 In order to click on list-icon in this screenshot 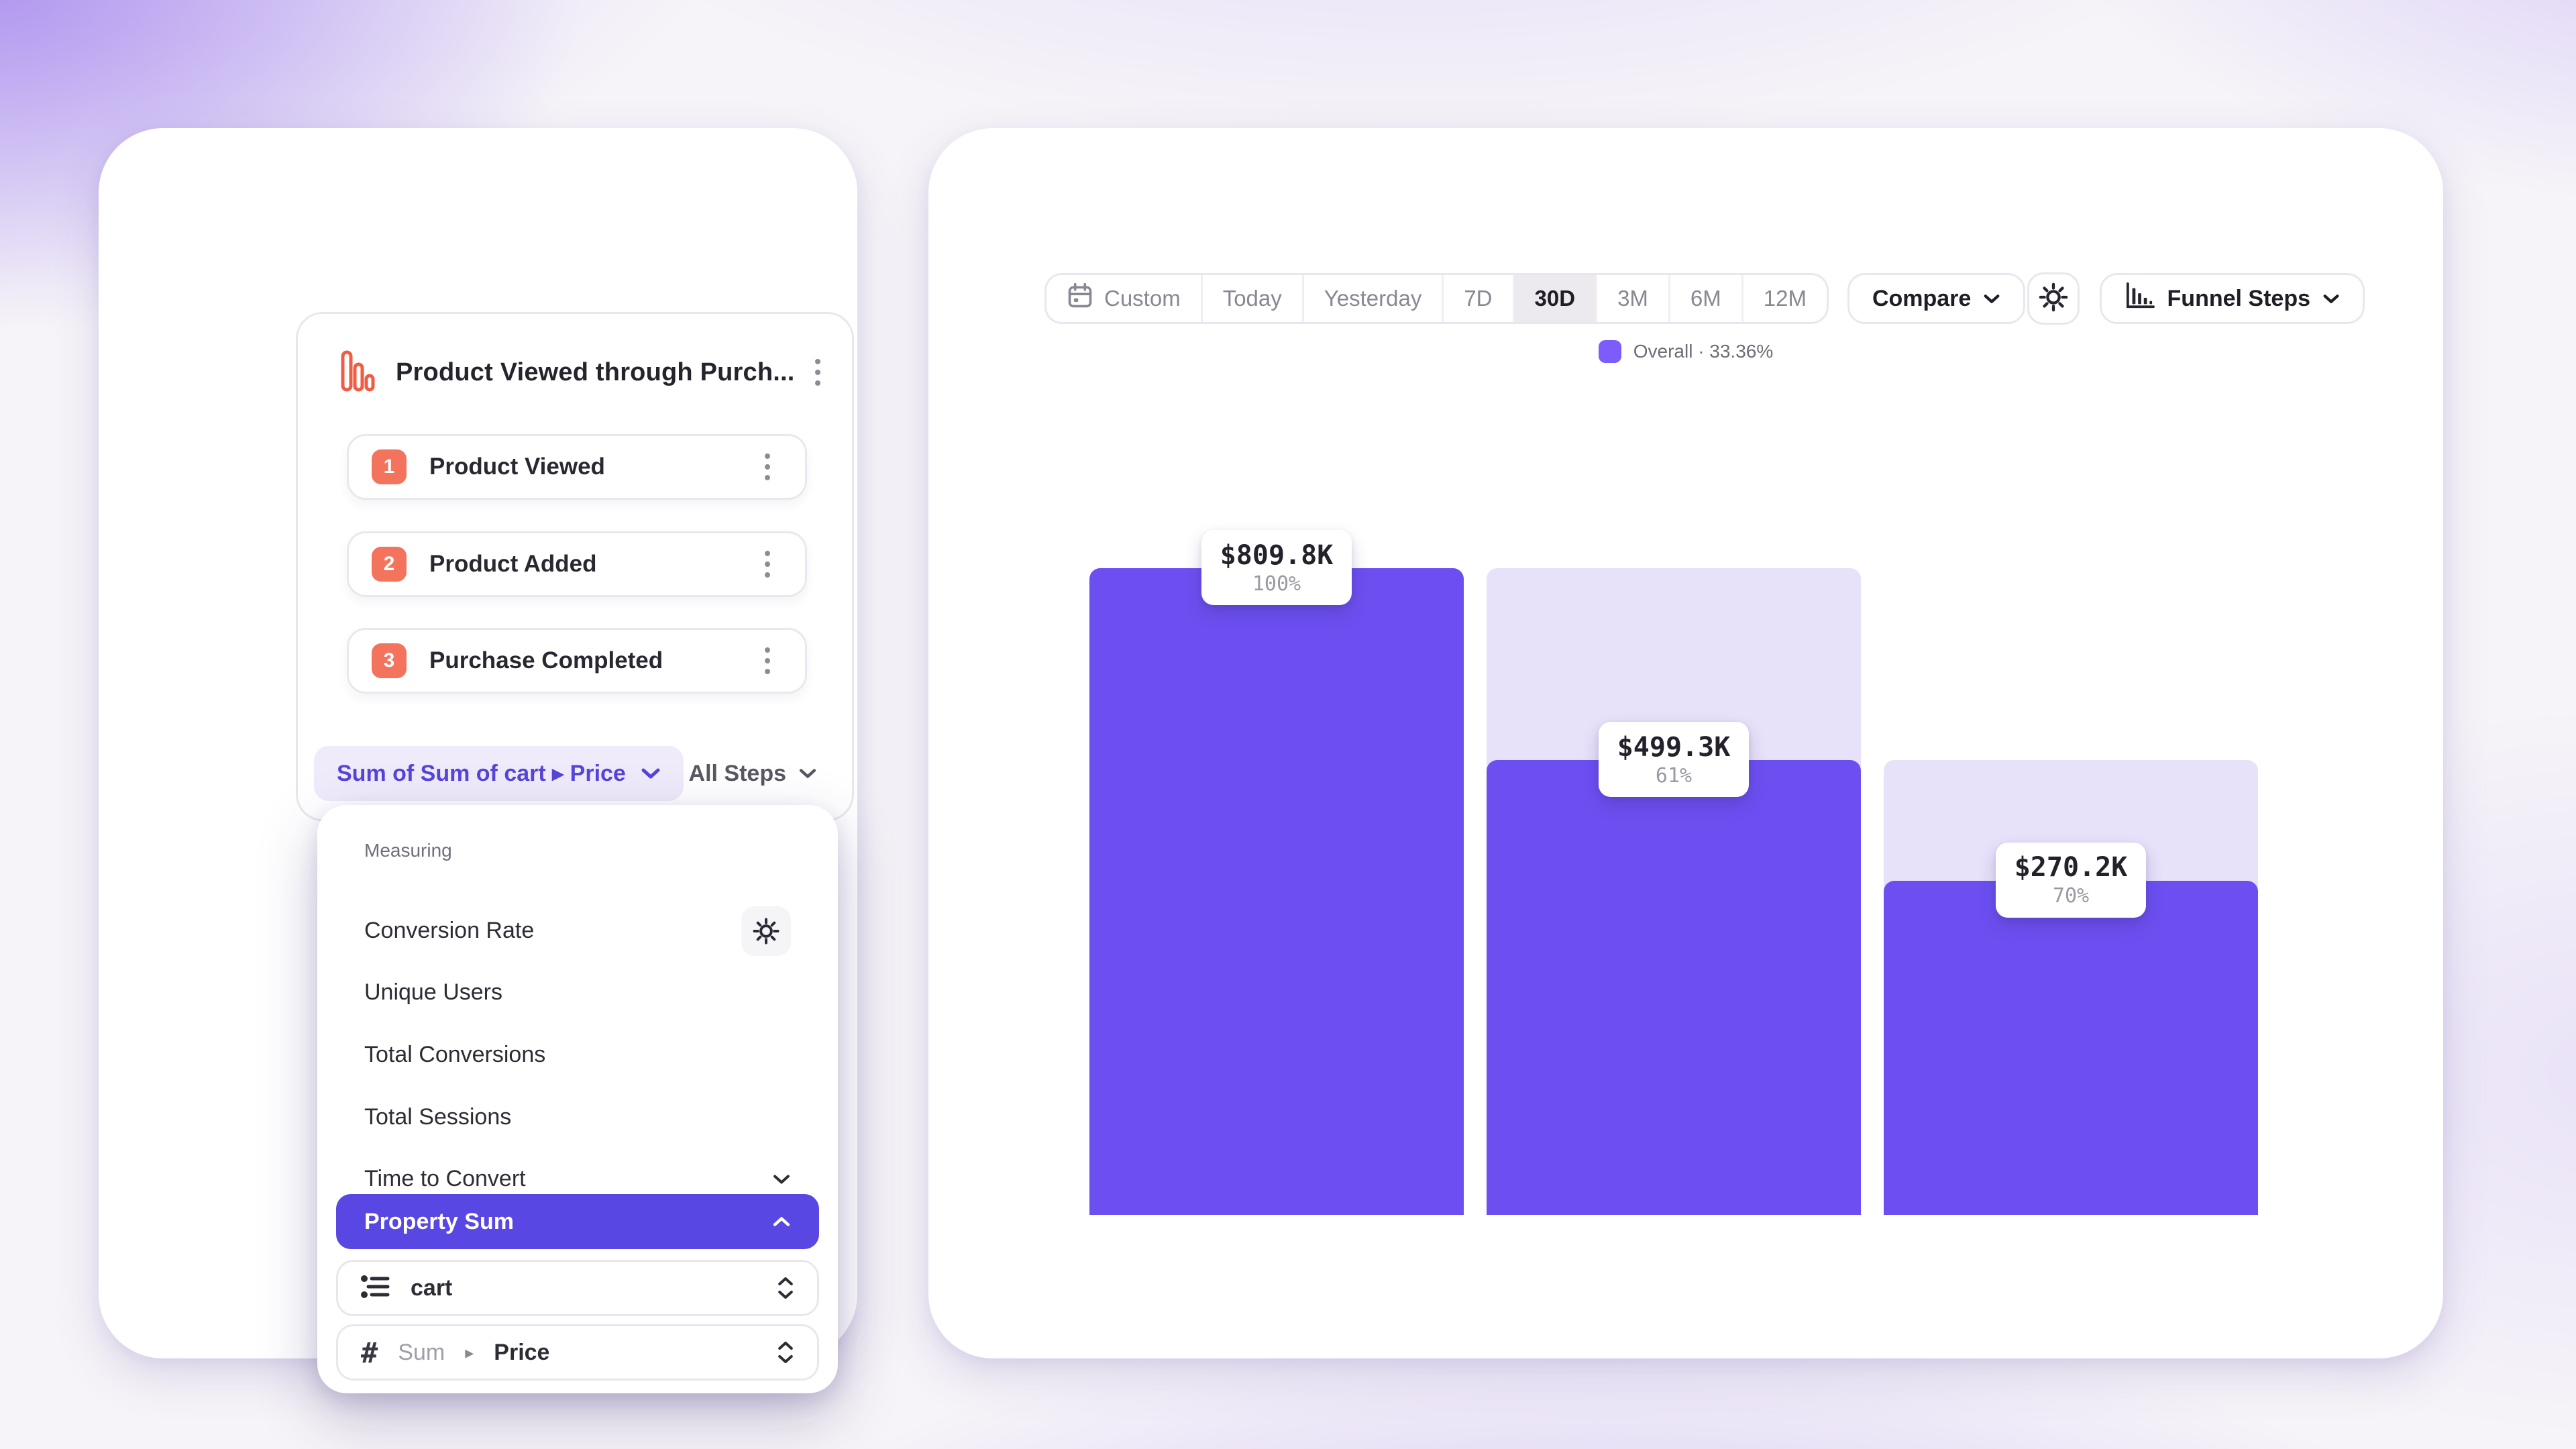, I will do `click(375, 1288)`.